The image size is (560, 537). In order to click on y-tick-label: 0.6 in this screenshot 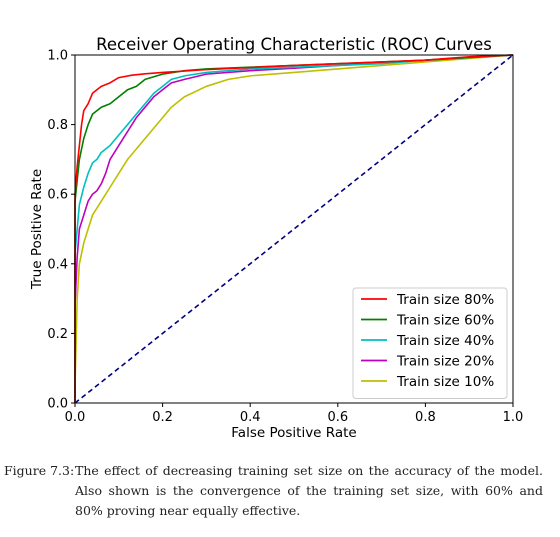, I will do `click(57, 195)`.